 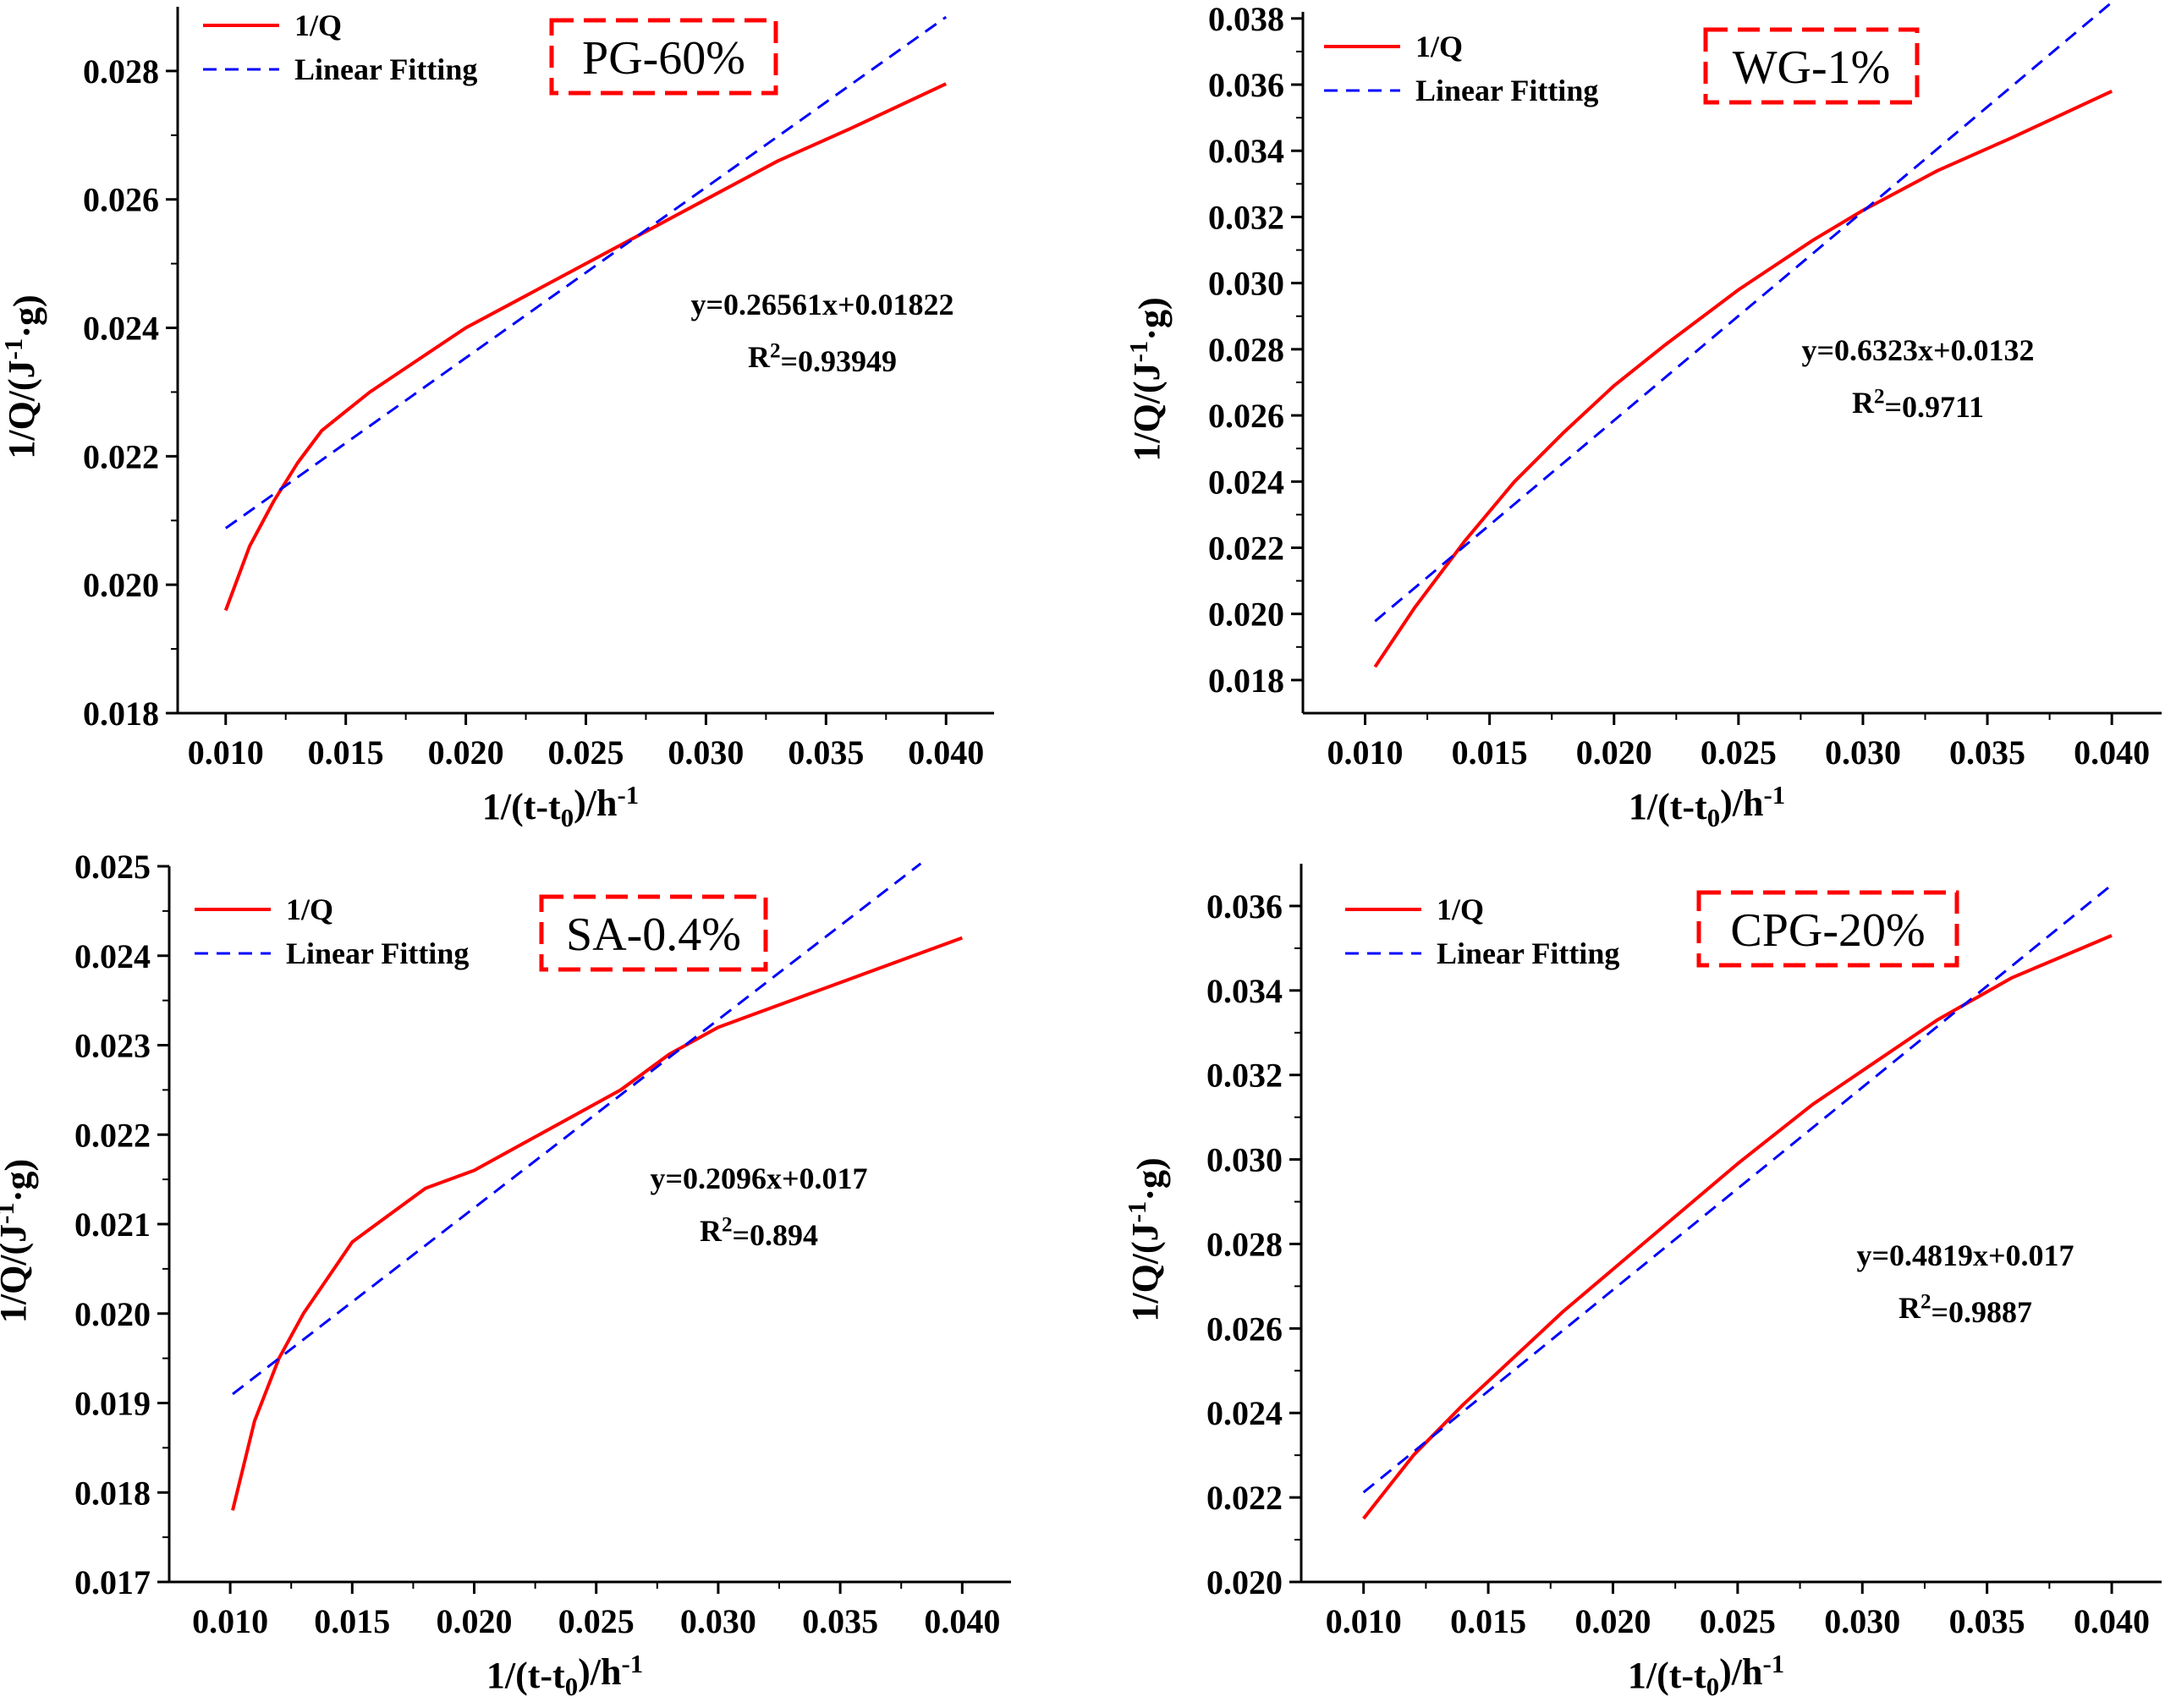 I want to click on y-tick-label: 0.036, so click(x=1244, y=906).